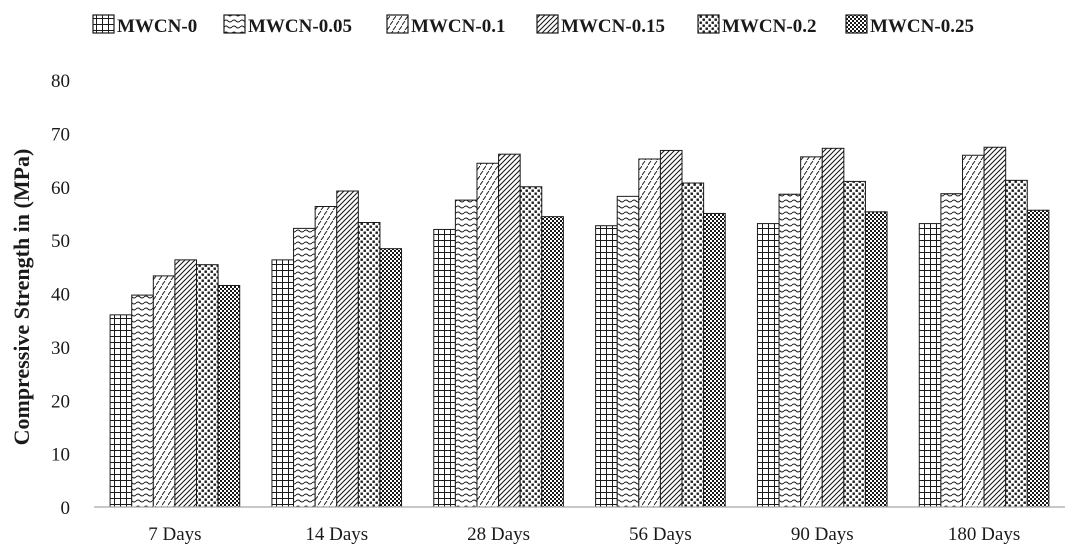 The image size is (1077, 547). Describe the element at coordinates (21, 297) in the screenshot. I see `y-axis-title: Compressive Strength in (MPa)` at that location.